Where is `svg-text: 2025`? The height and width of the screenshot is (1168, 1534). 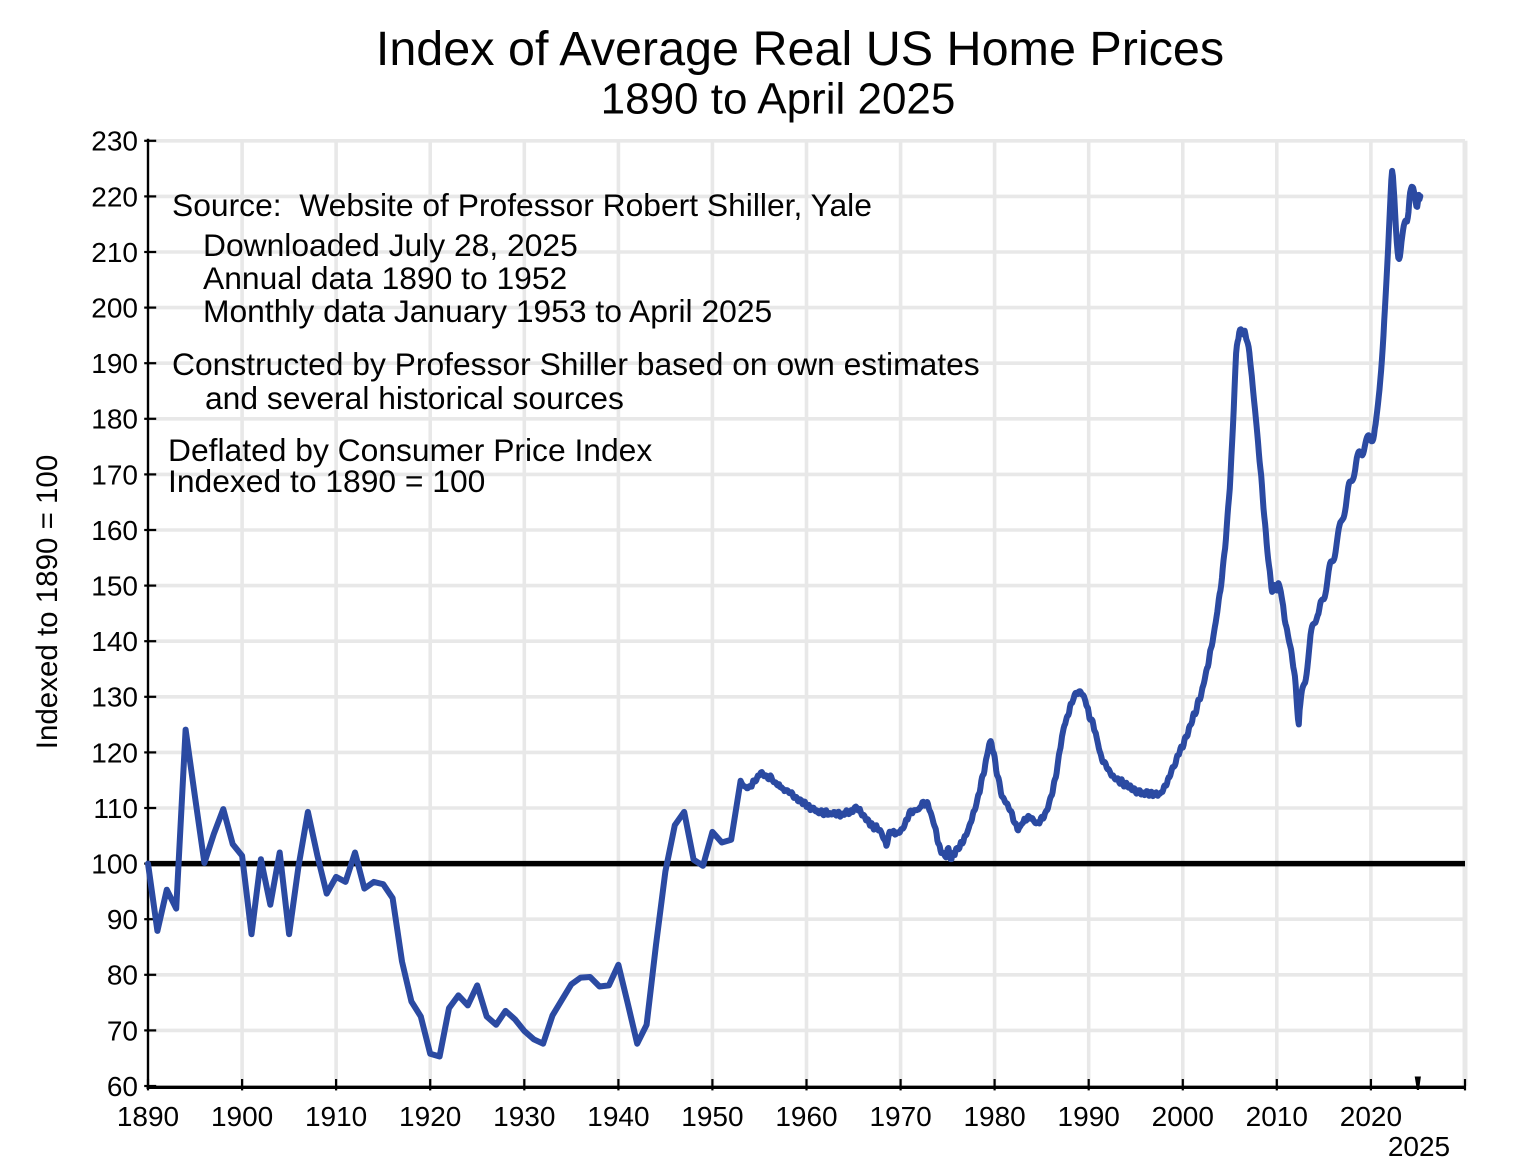
svg-text: 2025 is located at coordinates (1419, 1146).